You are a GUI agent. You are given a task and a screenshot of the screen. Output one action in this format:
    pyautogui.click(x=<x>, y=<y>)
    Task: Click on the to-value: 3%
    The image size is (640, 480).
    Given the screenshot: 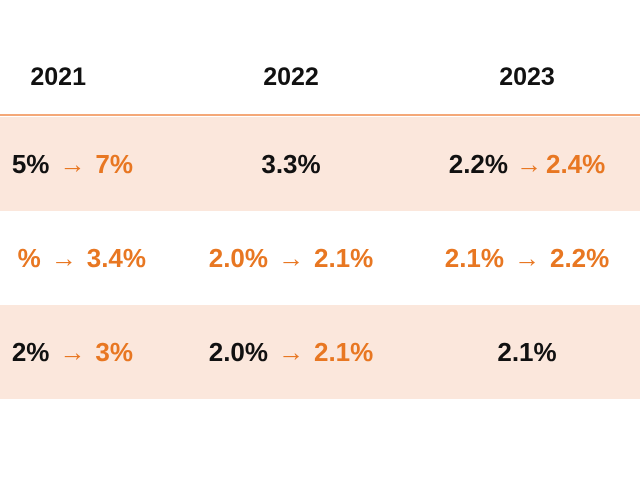 What is the action you would take?
    pyautogui.click(x=114, y=351)
    